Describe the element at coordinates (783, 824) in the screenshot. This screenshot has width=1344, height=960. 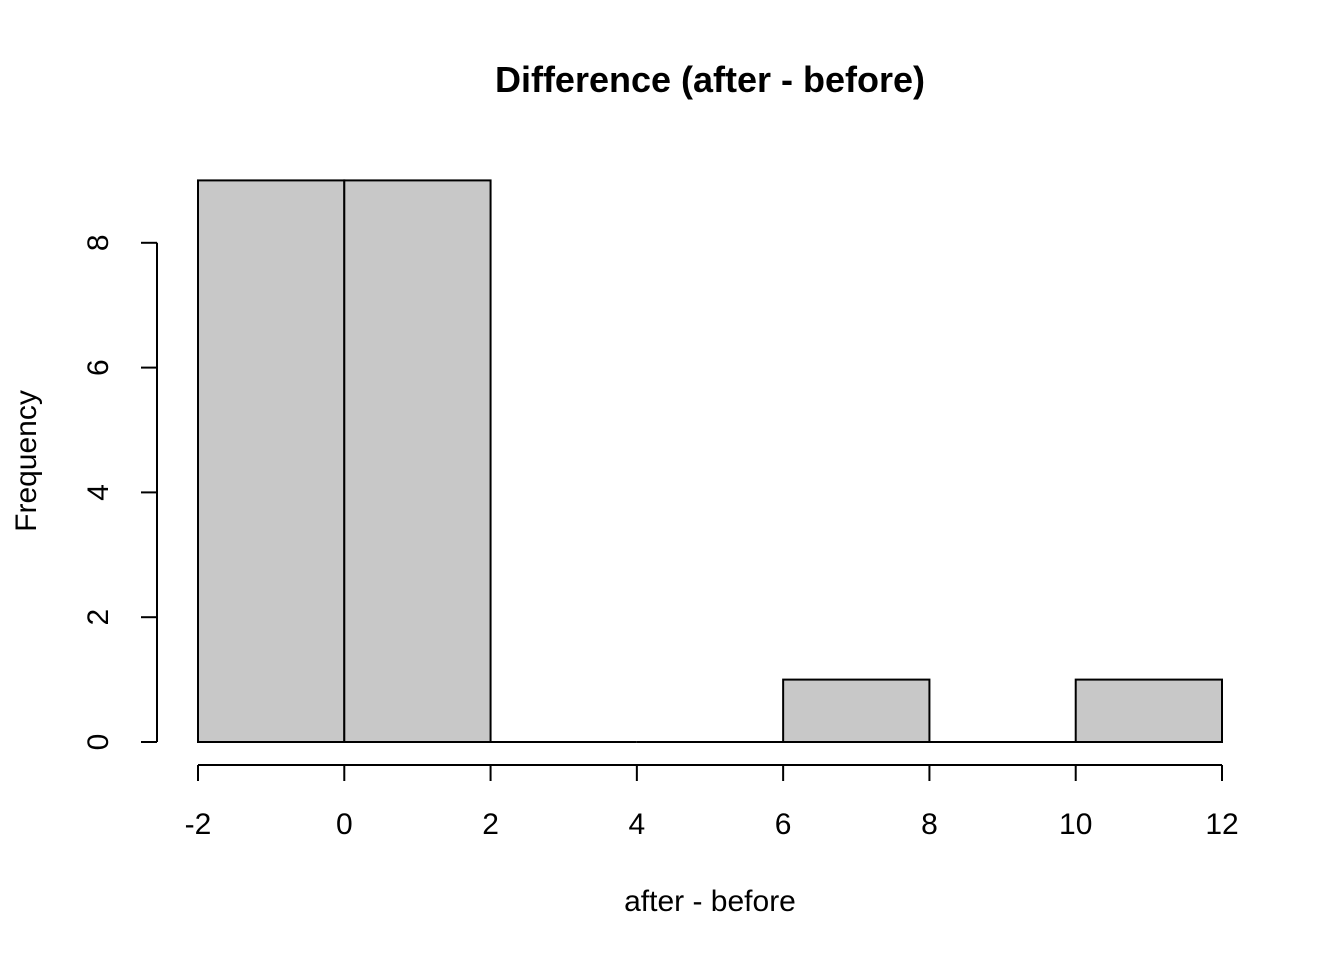
I see `x-tick-label: 6` at that location.